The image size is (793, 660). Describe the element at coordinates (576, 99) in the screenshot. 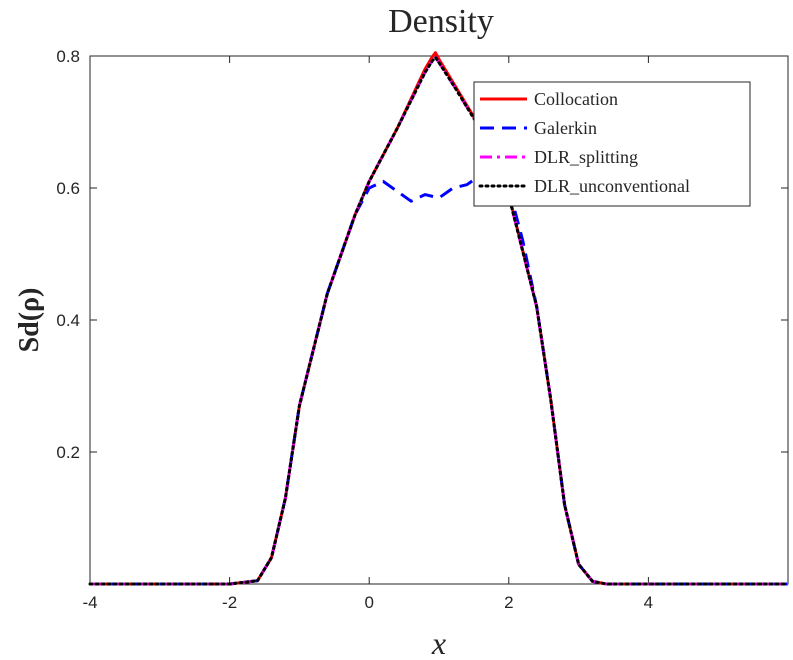

I see `legend-entry-label: Collocation` at that location.